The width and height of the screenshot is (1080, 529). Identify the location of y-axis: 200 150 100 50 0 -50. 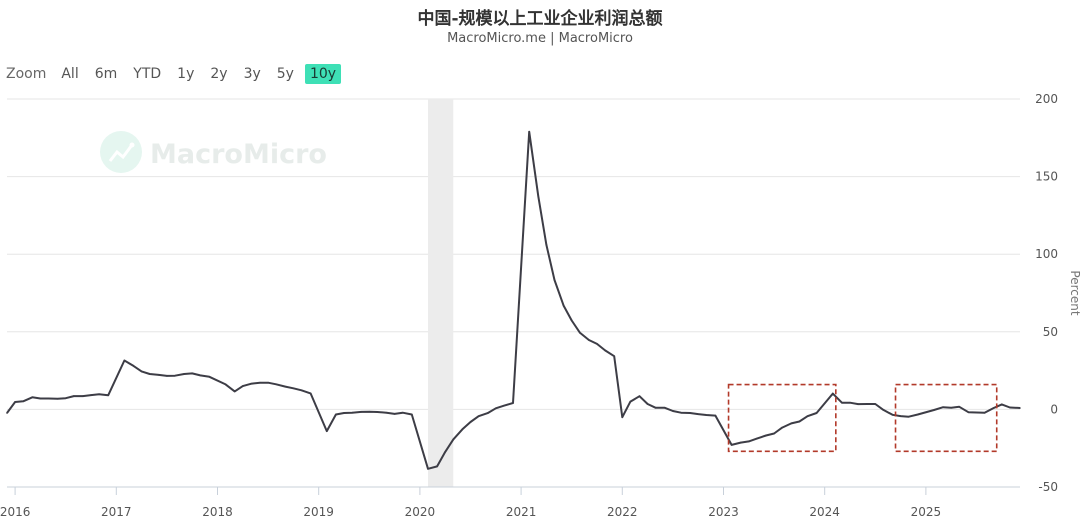
(1046, 293).